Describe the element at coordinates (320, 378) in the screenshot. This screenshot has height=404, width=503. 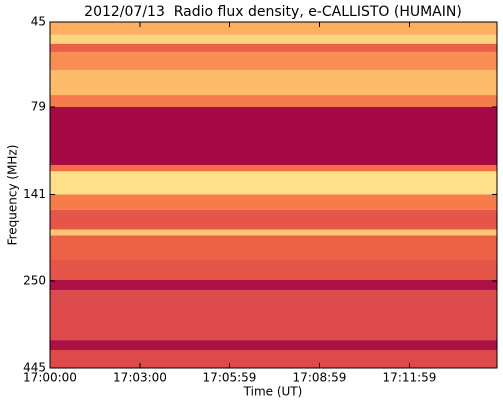
I see `x-tick-label: 17:08:59` at that location.